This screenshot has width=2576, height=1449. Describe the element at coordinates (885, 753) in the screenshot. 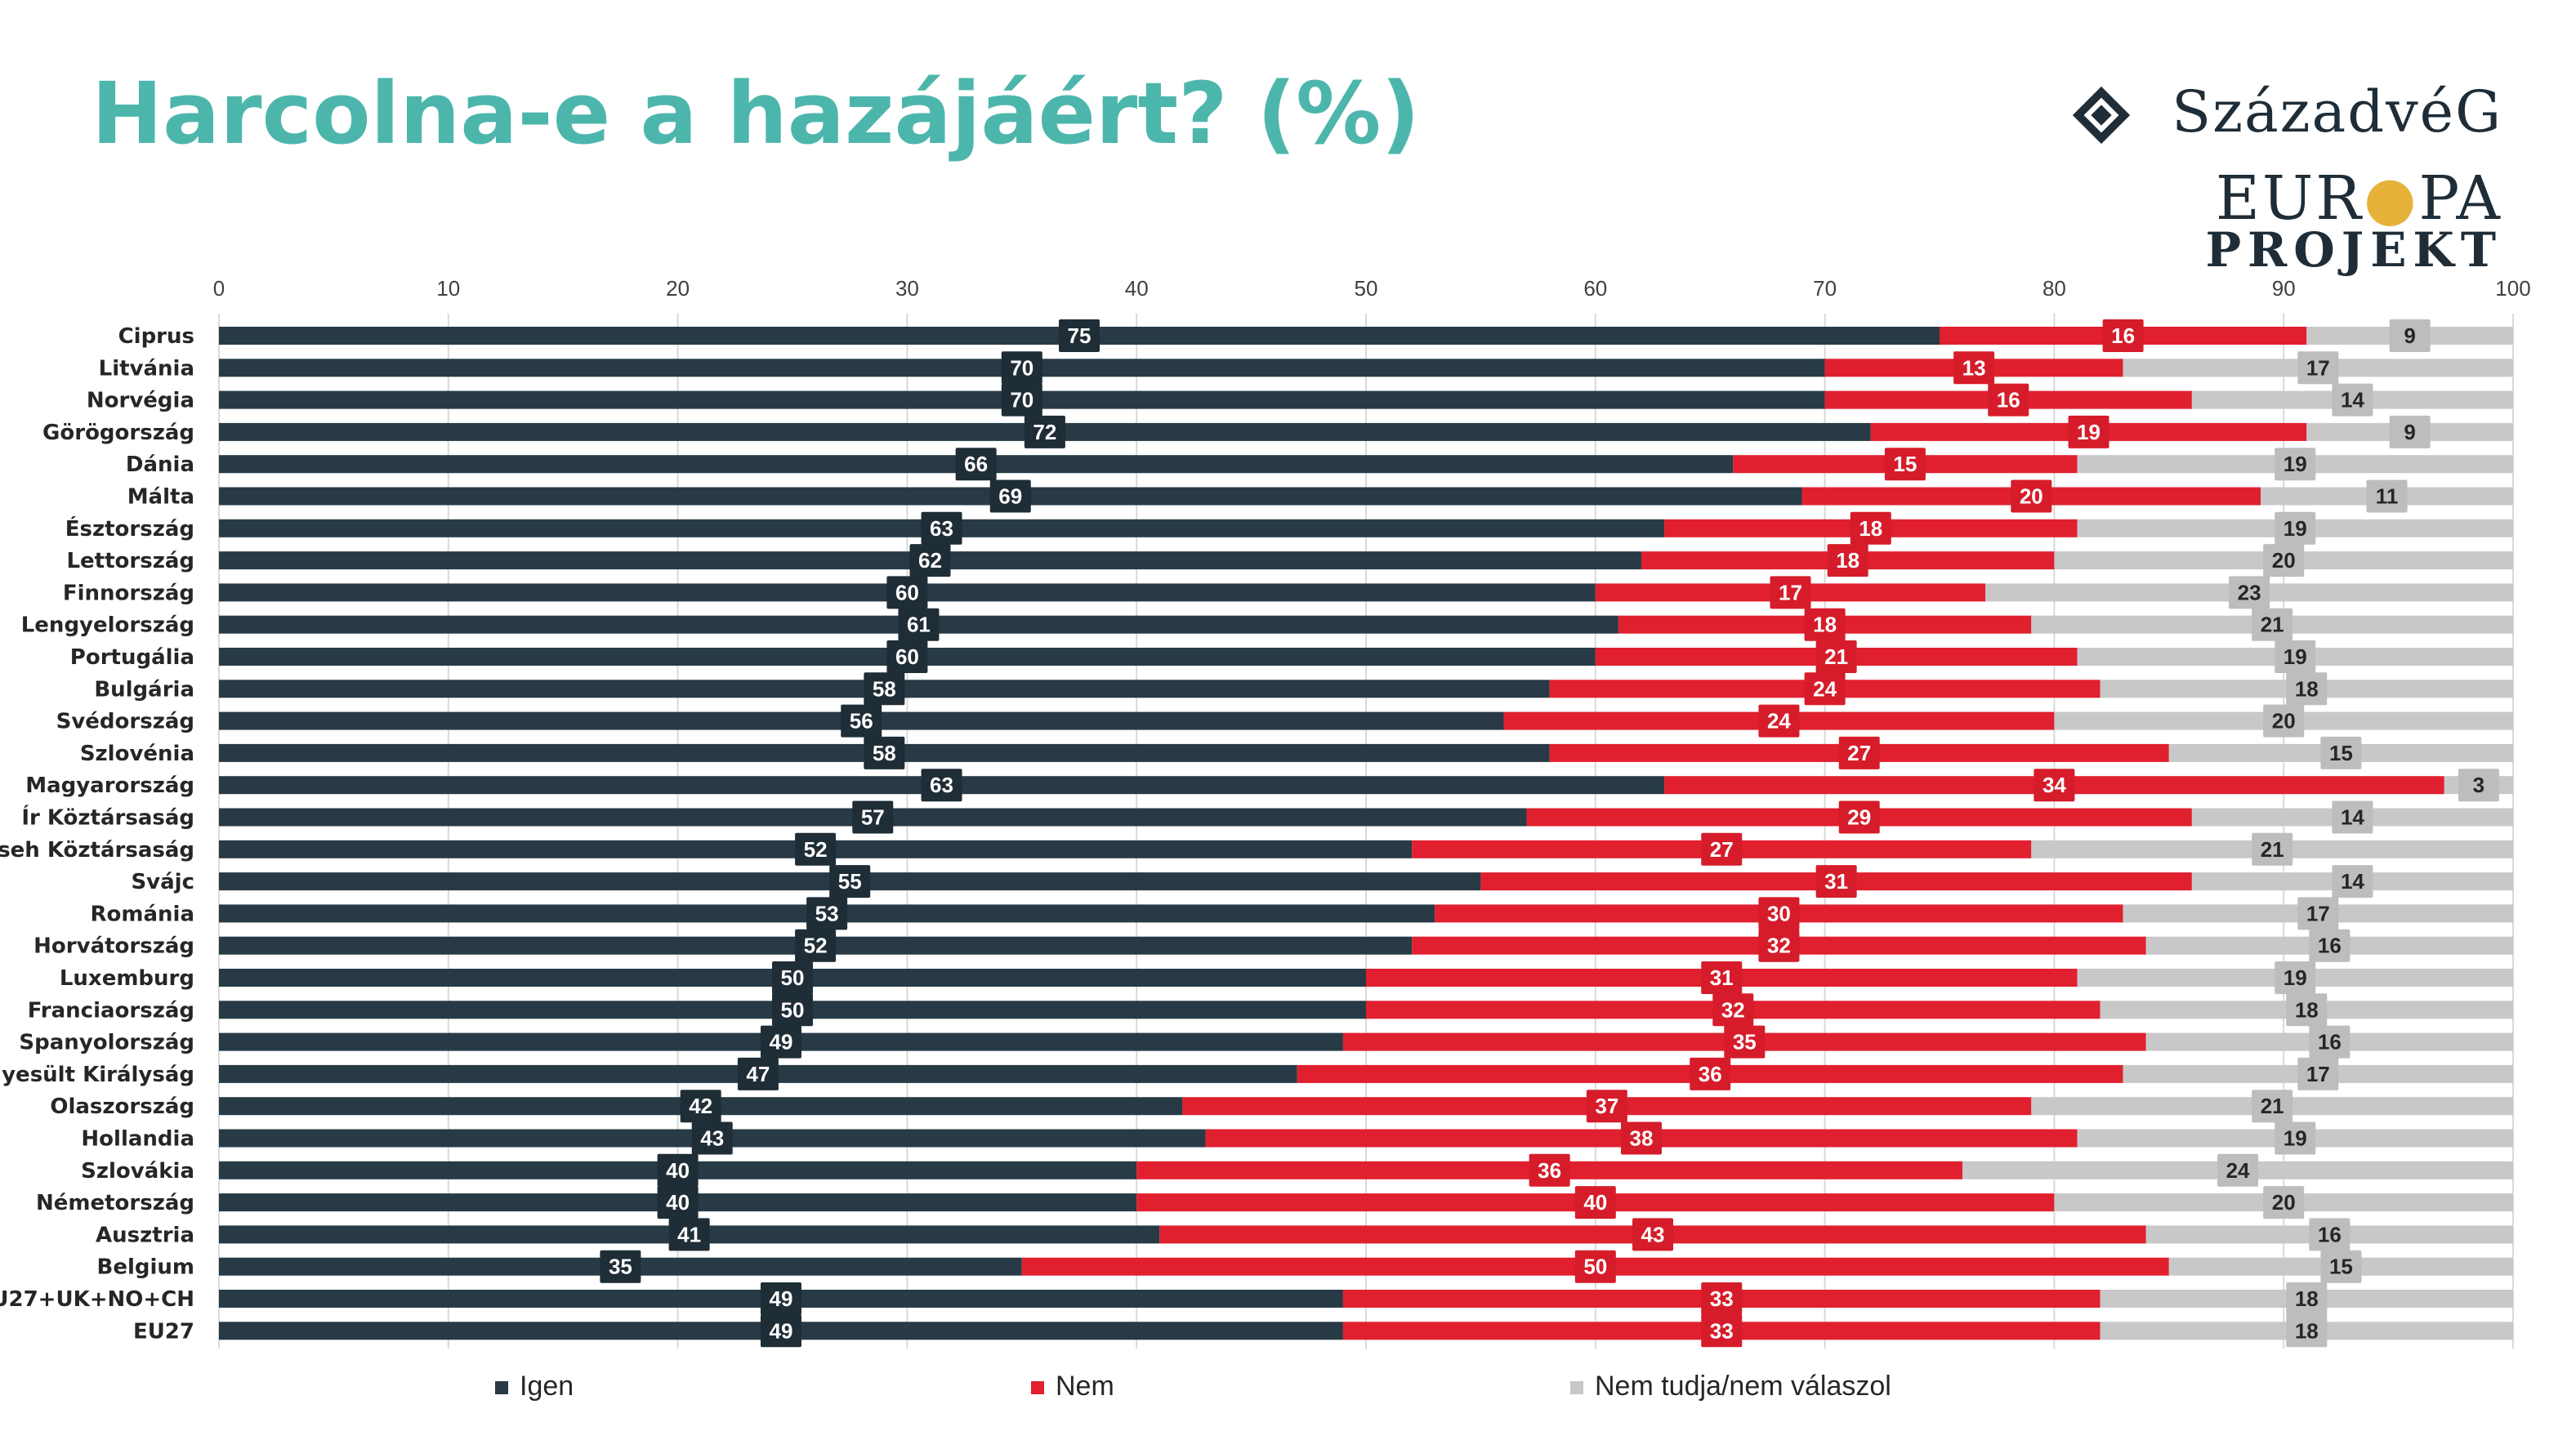

I see `data-label-igen: 58` at that location.